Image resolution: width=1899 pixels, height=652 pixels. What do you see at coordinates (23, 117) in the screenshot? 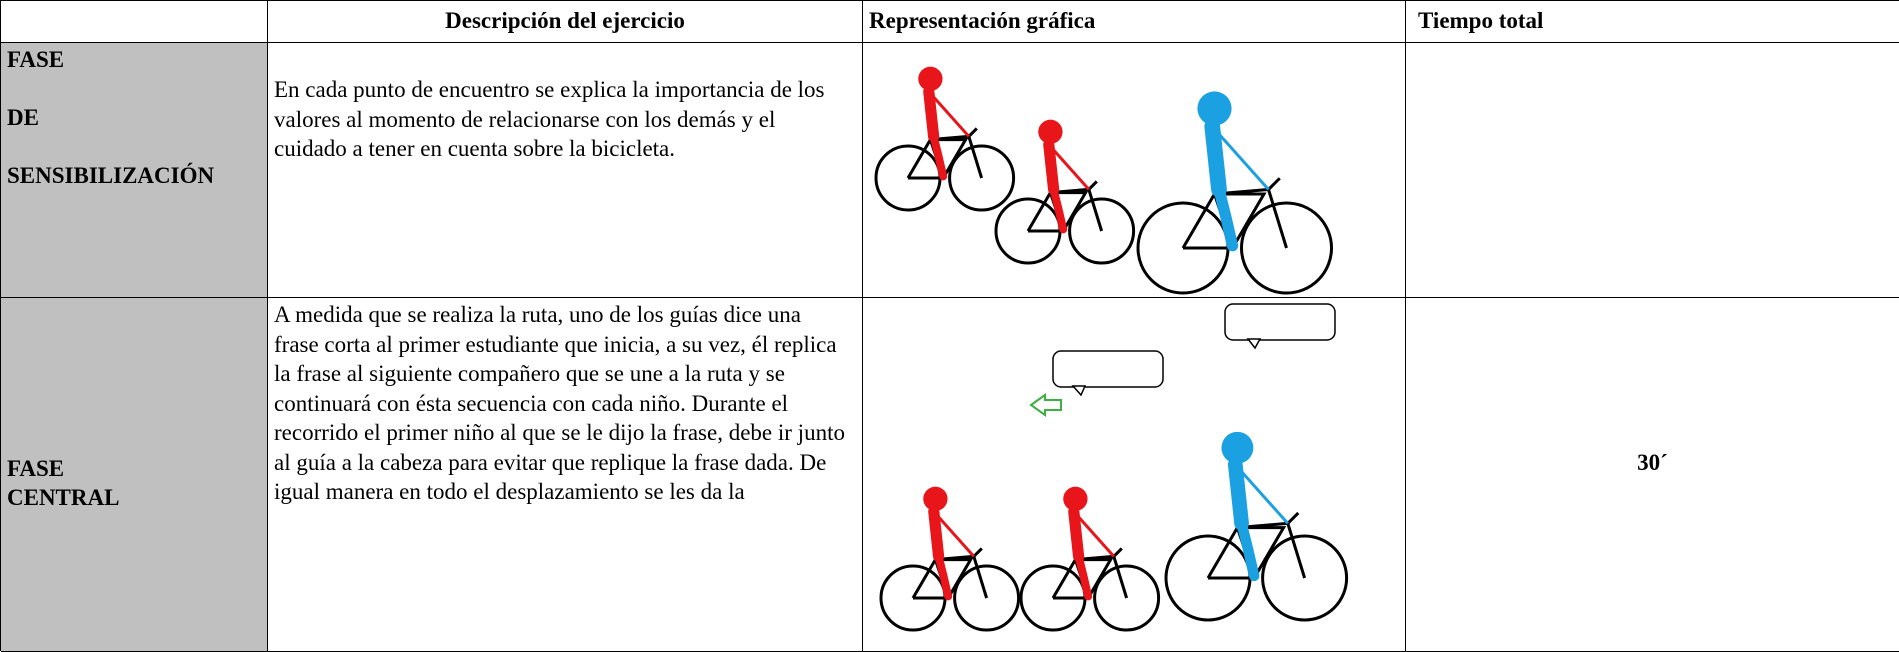
I see `phase-line: DE` at bounding box center [23, 117].